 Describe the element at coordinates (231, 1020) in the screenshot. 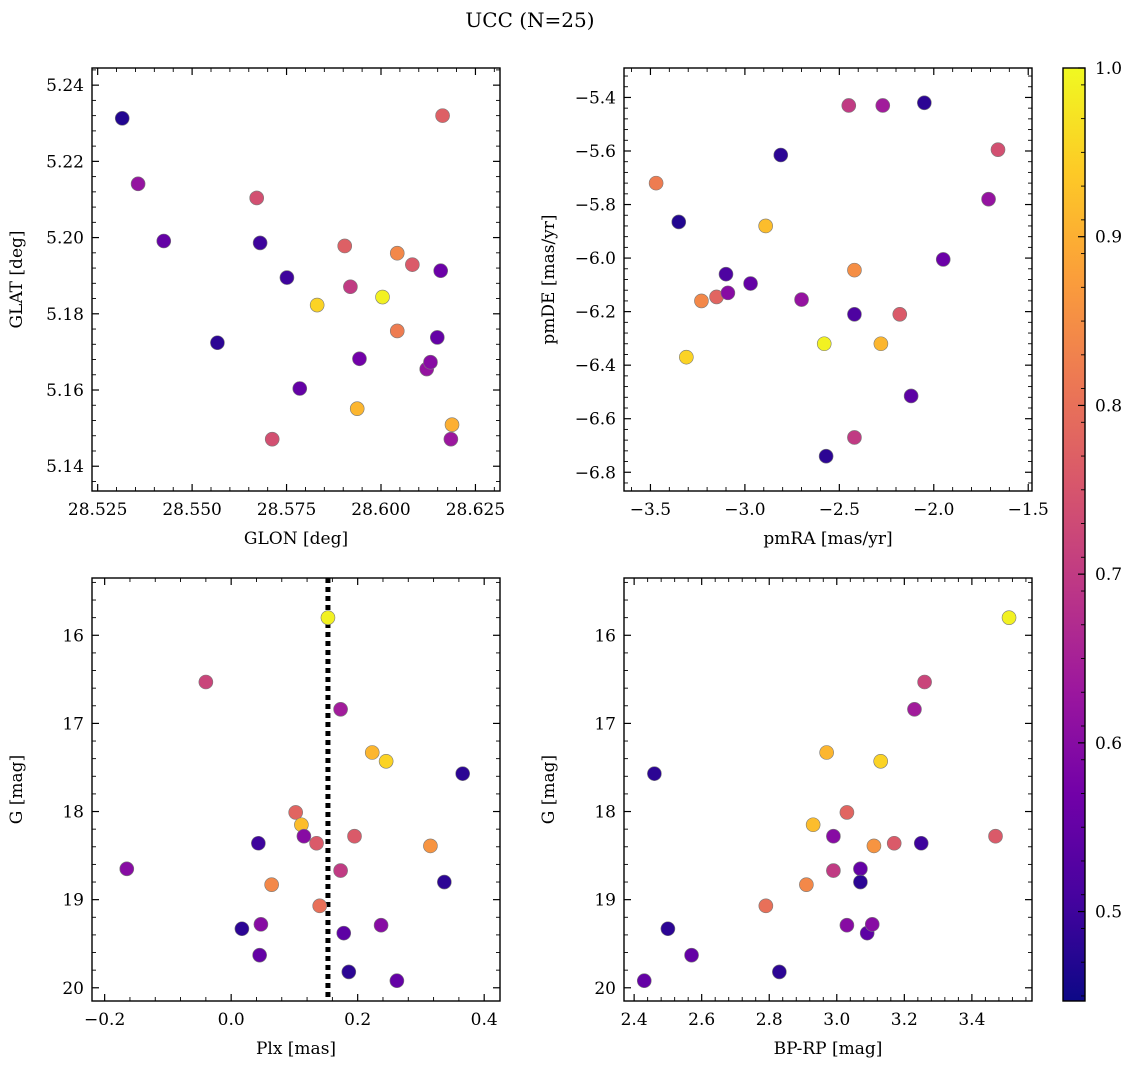

I see `x-tick-label: 0.0` at that location.